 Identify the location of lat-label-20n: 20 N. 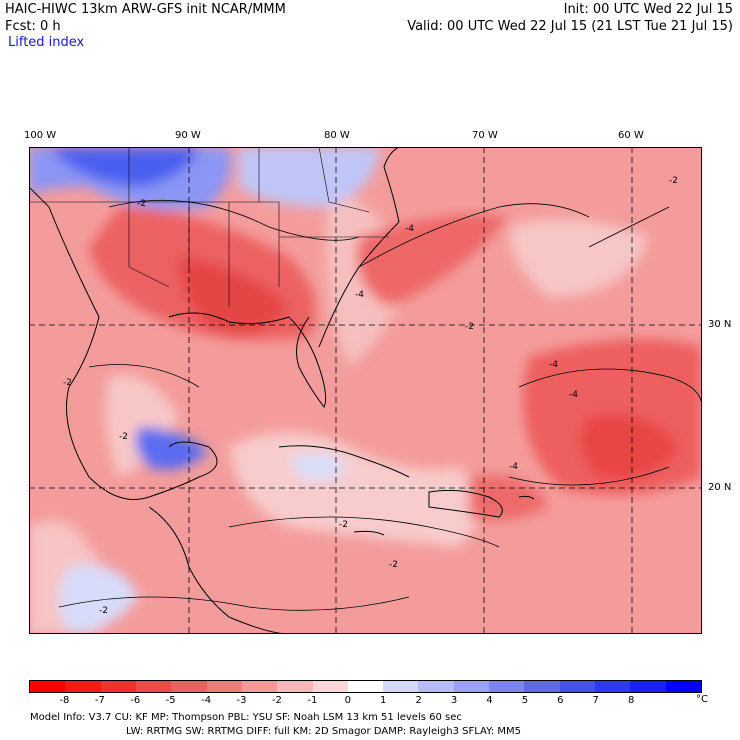
(720, 487).